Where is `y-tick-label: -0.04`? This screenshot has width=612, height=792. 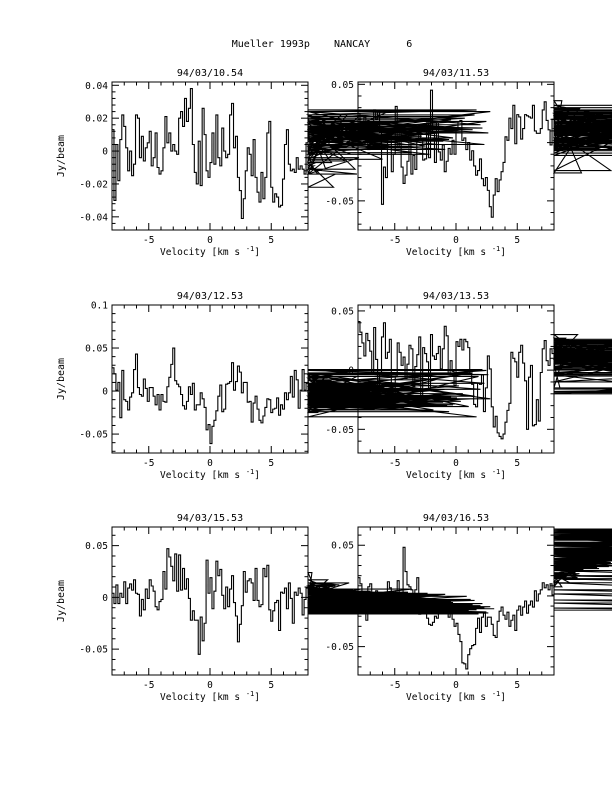
y-tick-label: -0.04 is located at coordinates (93, 217).